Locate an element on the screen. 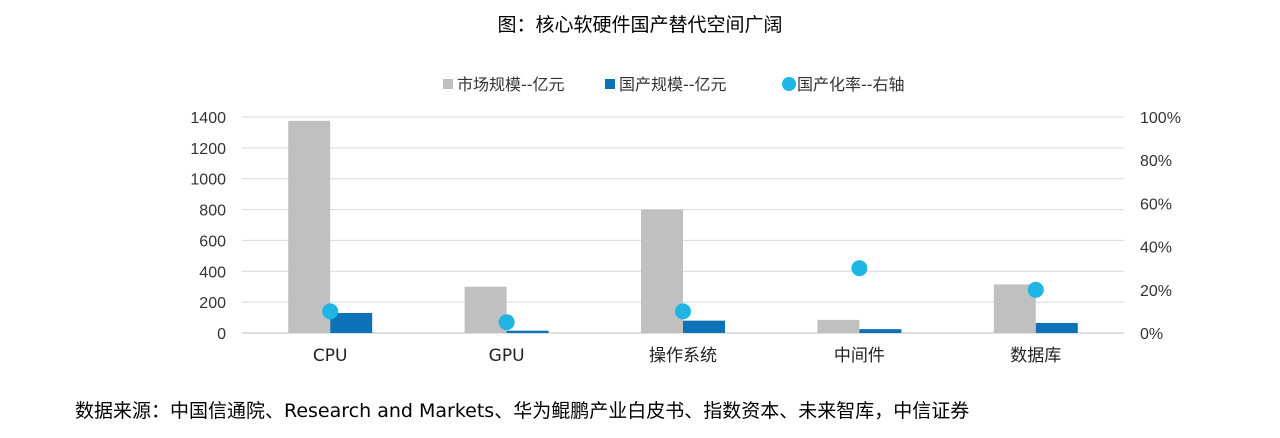 Image resolution: width=1280 pixels, height=438 pixels. y-right-tick-label: 40% is located at coordinates (1156, 248).